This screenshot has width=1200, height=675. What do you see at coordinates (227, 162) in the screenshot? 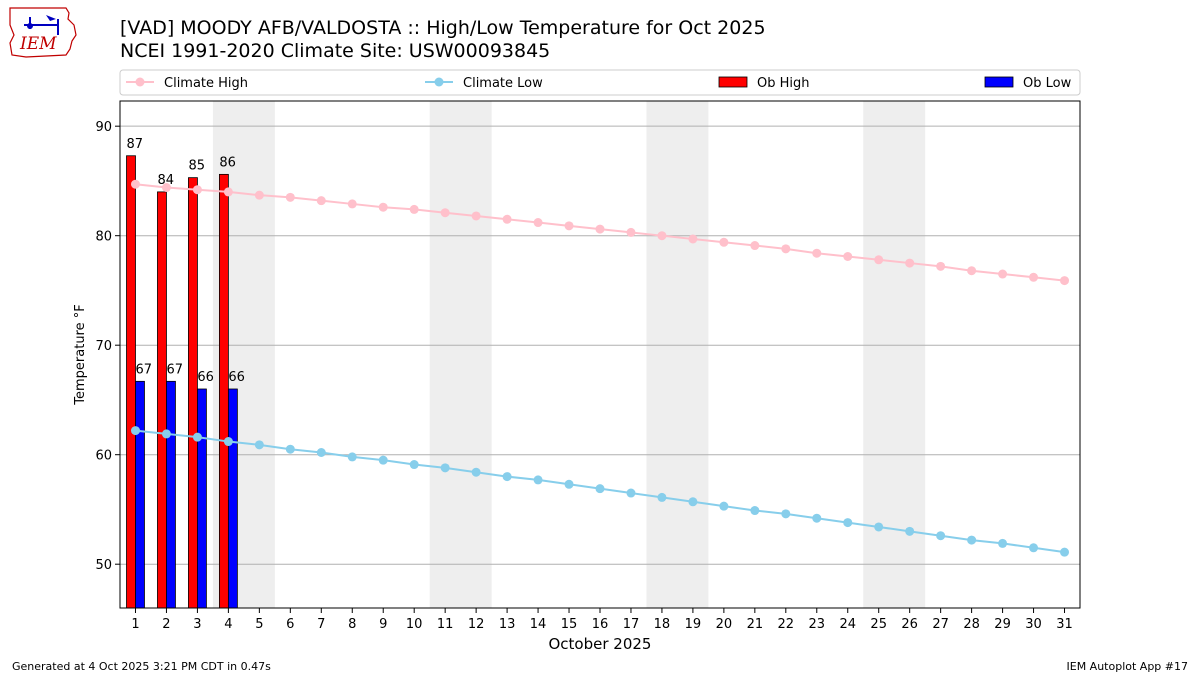
I see `ob-high-bar-label: 86` at bounding box center [227, 162].